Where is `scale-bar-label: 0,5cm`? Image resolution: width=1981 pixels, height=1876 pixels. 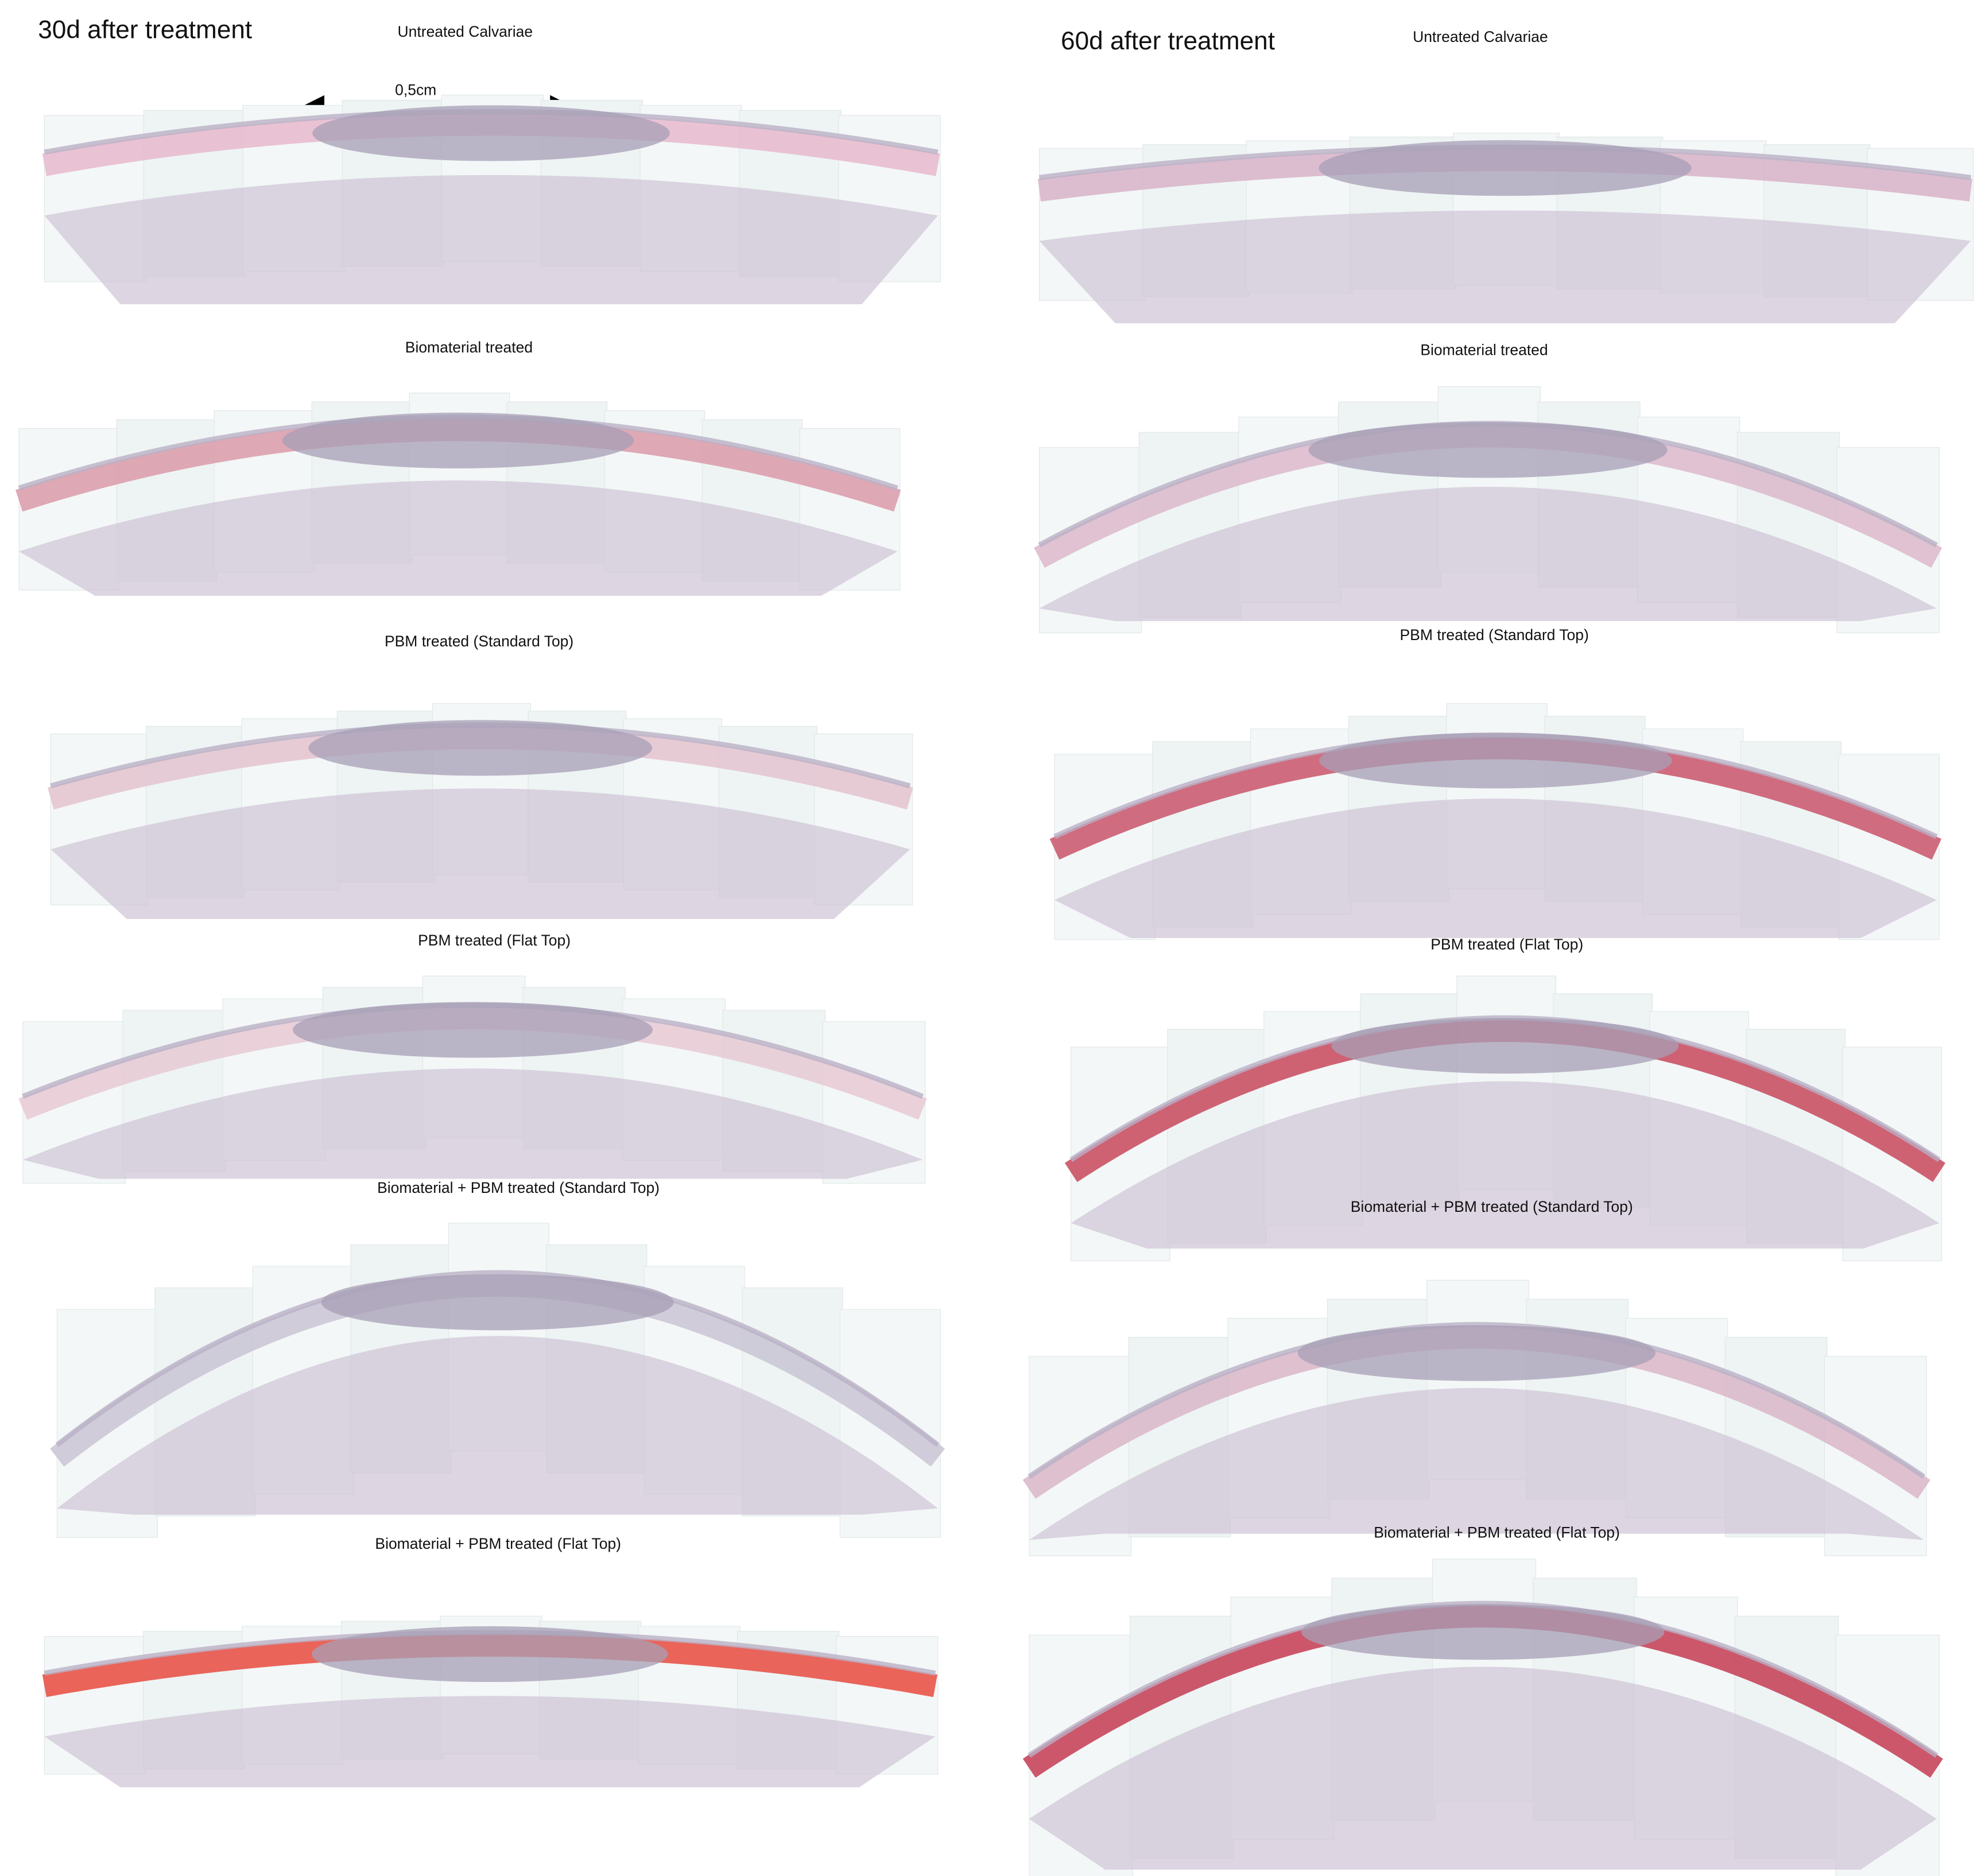
scale-bar-label: 0,5cm is located at coordinates (415, 91).